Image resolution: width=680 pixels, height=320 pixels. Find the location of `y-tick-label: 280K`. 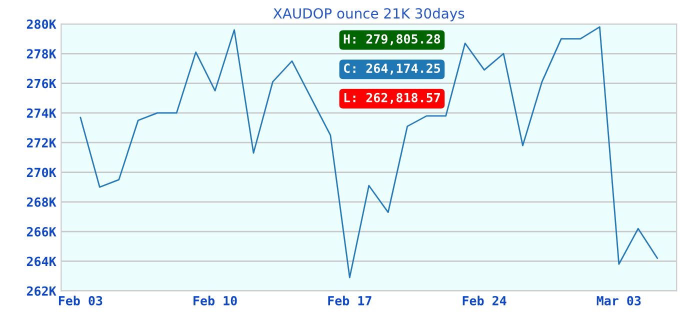

y-tick-label: 280K is located at coordinates (41, 24).